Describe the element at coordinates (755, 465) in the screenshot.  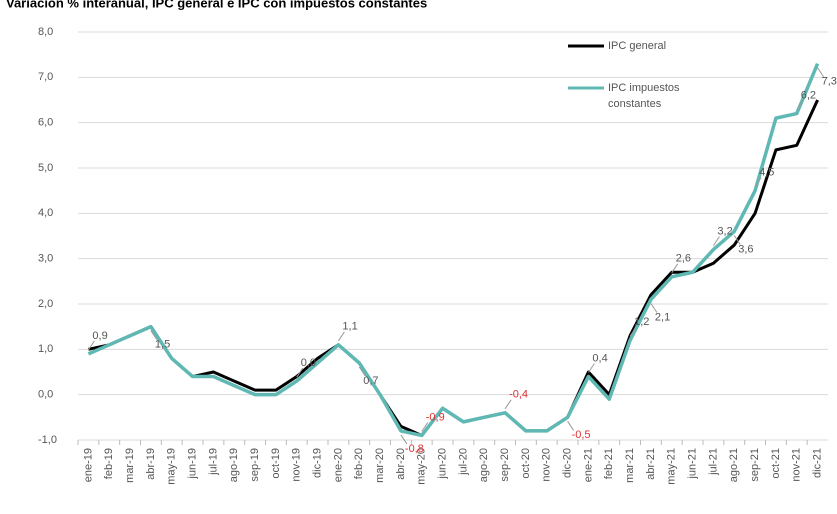
I see `x-tick-label: sep-21` at that location.